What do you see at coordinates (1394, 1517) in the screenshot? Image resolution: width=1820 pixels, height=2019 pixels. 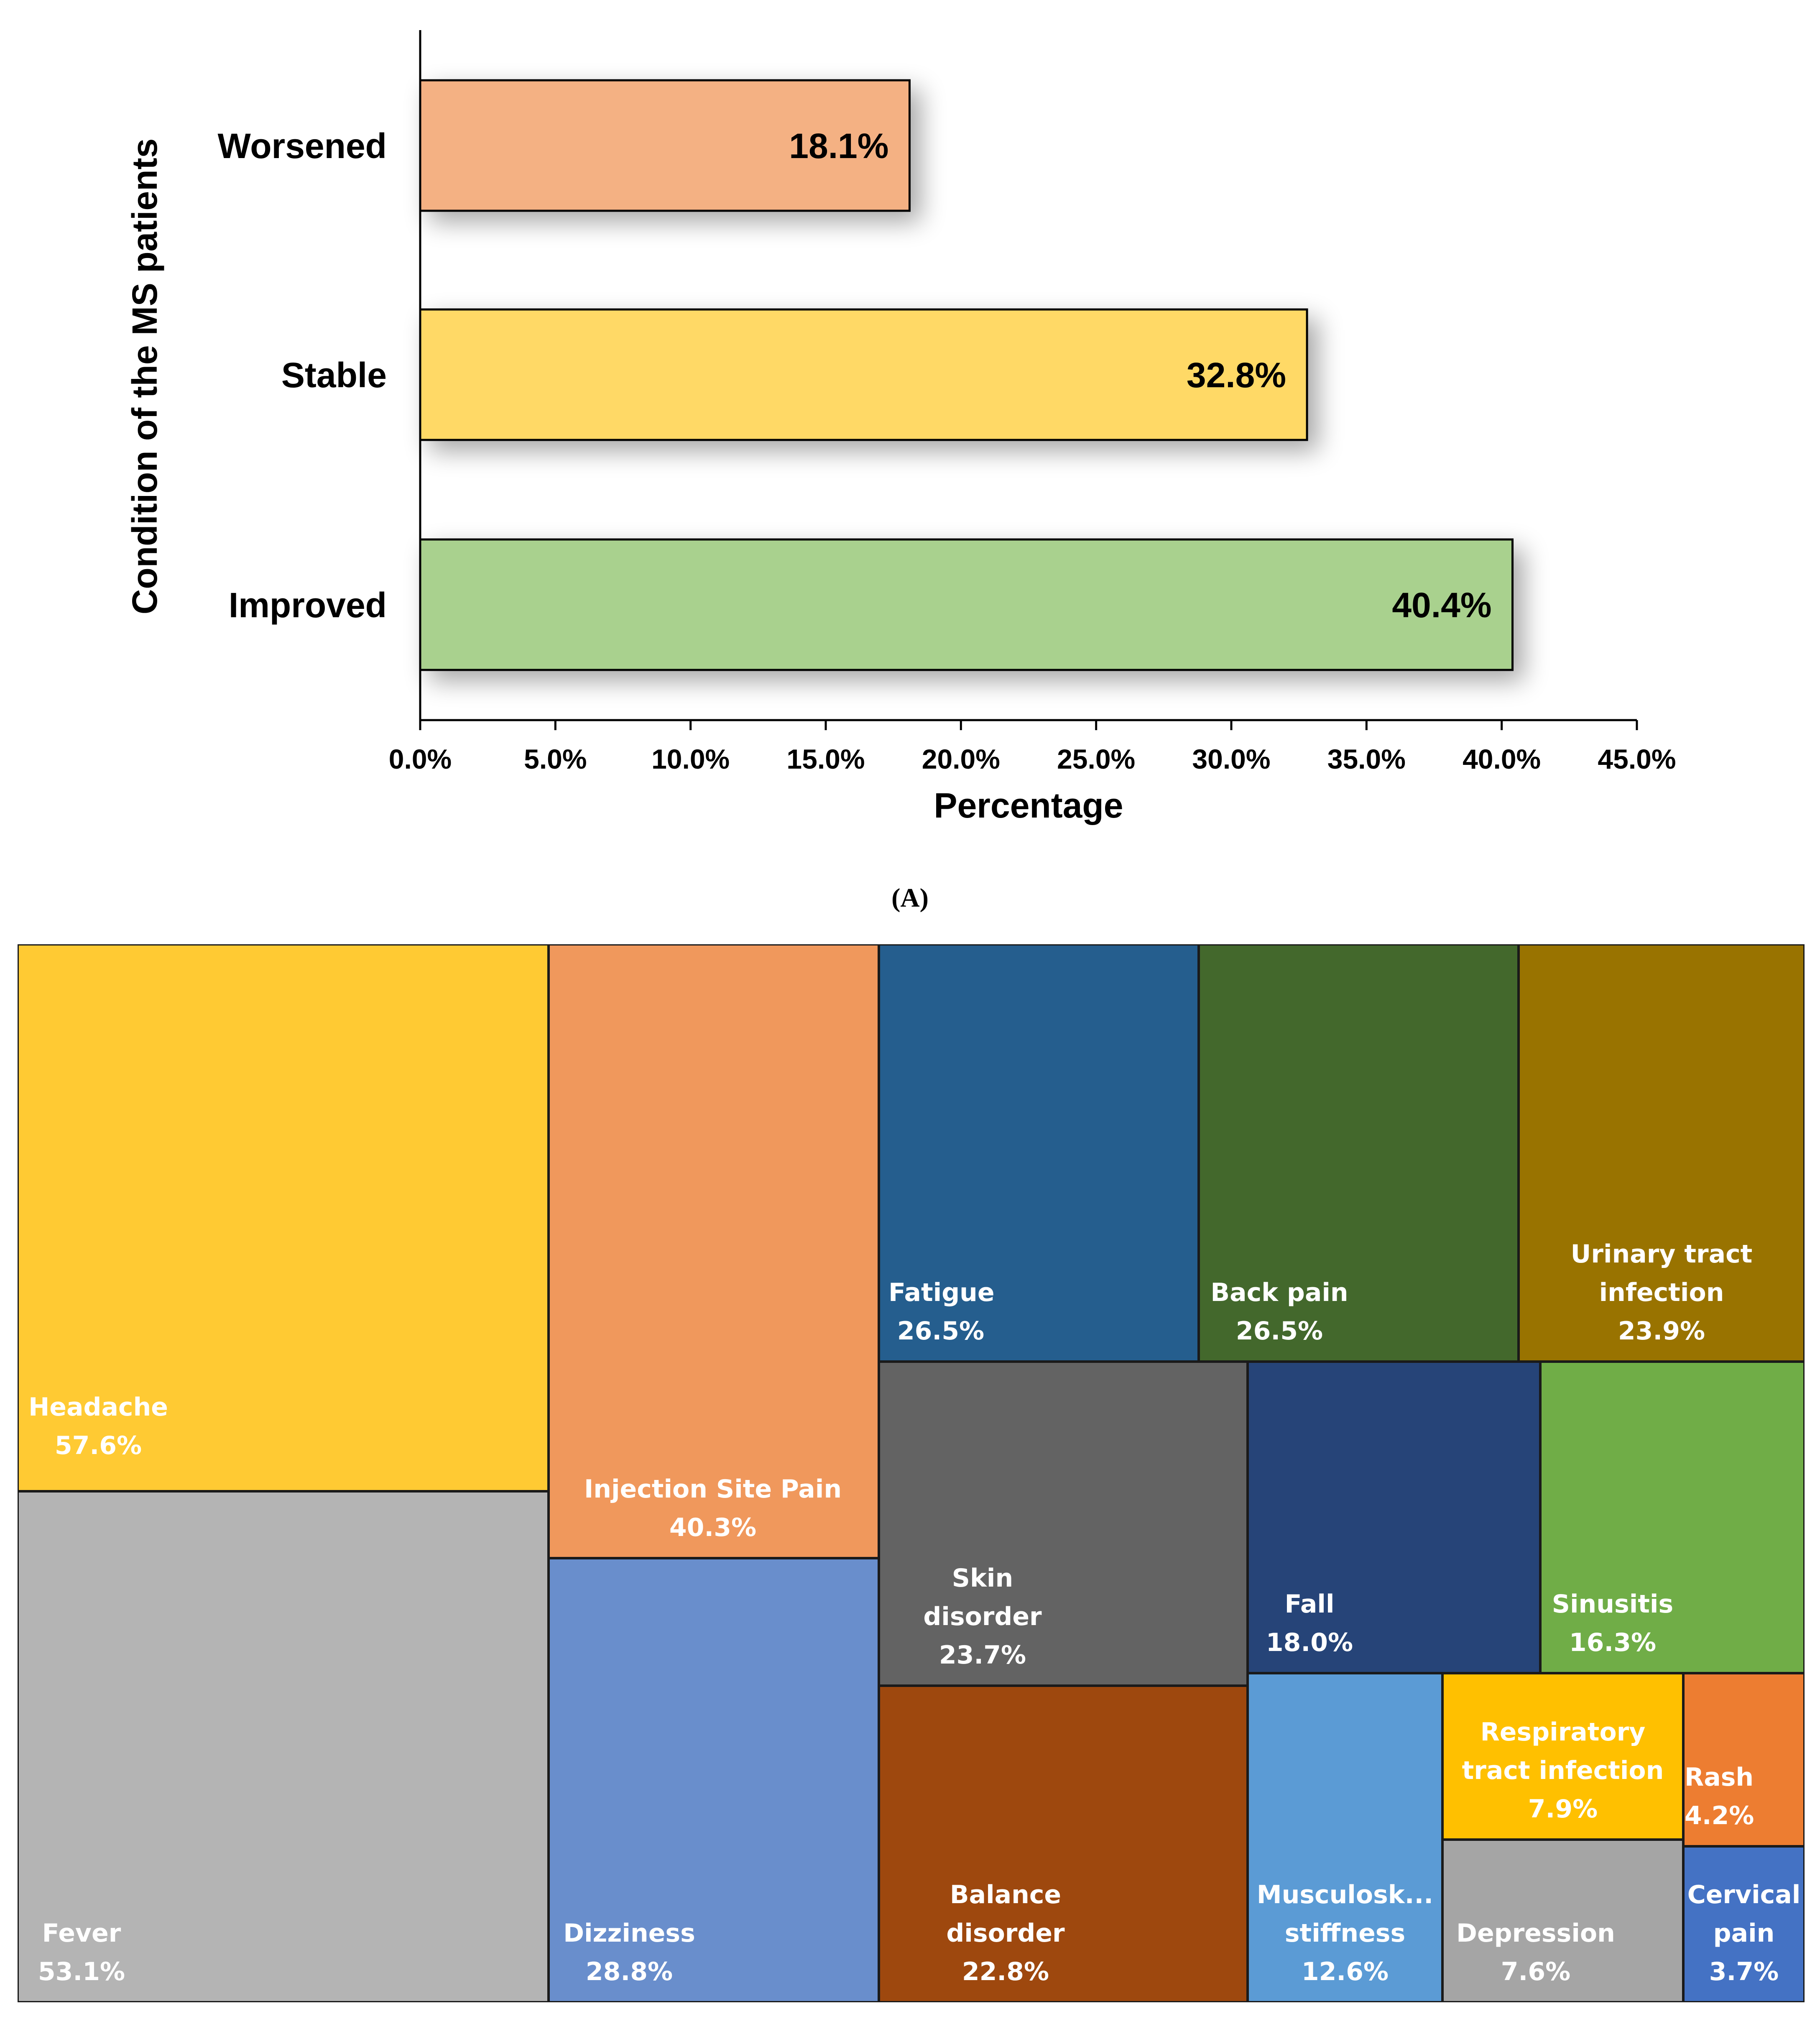 I see `treemap-tile: Fall 18.0%` at bounding box center [1394, 1517].